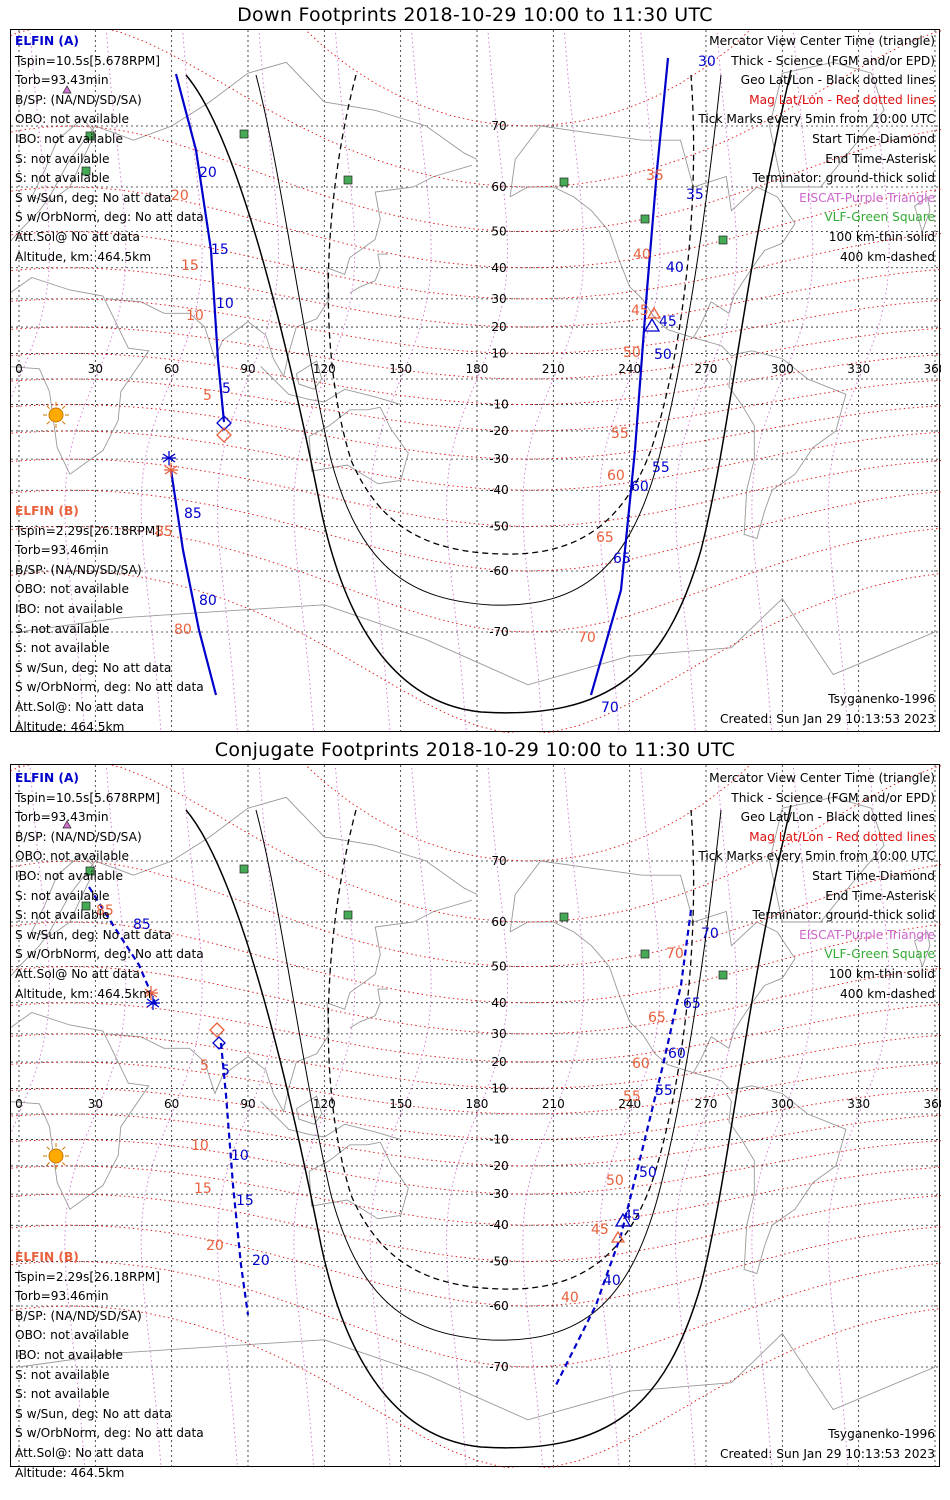 This screenshot has width=950, height=1500. What do you see at coordinates (620, 434) in the screenshot?
I see `elfin-a-mag-tick-label: 55` at bounding box center [620, 434].